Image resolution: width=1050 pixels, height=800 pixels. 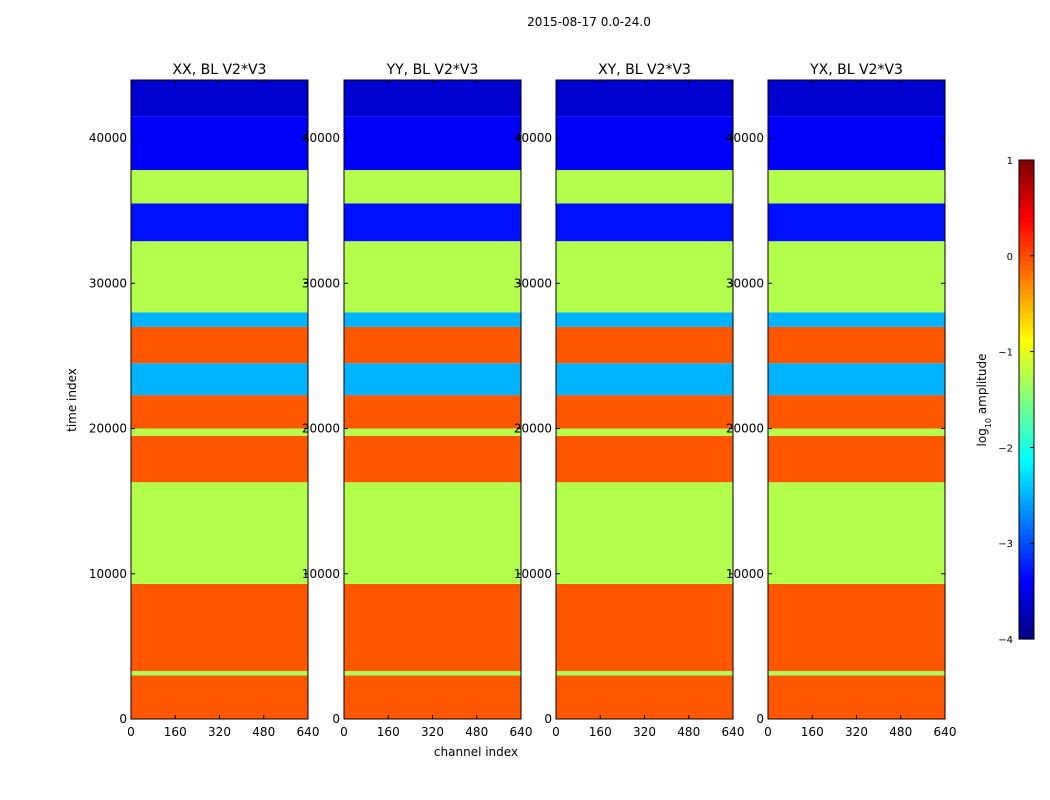 What do you see at coordinates (745, 138) in the screenshot?
I see `y-tick-label: 40000` at bounding box center [745, 138].